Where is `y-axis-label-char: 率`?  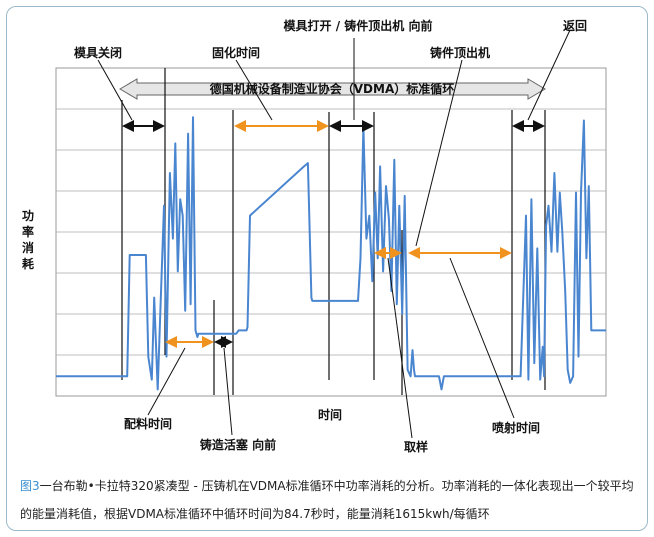
y-axis-label-char: 率 is located at coordinates (28, 231).